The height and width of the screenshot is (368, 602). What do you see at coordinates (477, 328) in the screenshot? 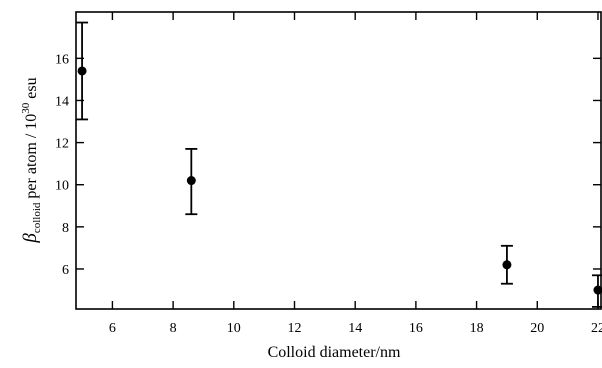
I see `x-tick-label: 18` at bounding box center [477, 328].